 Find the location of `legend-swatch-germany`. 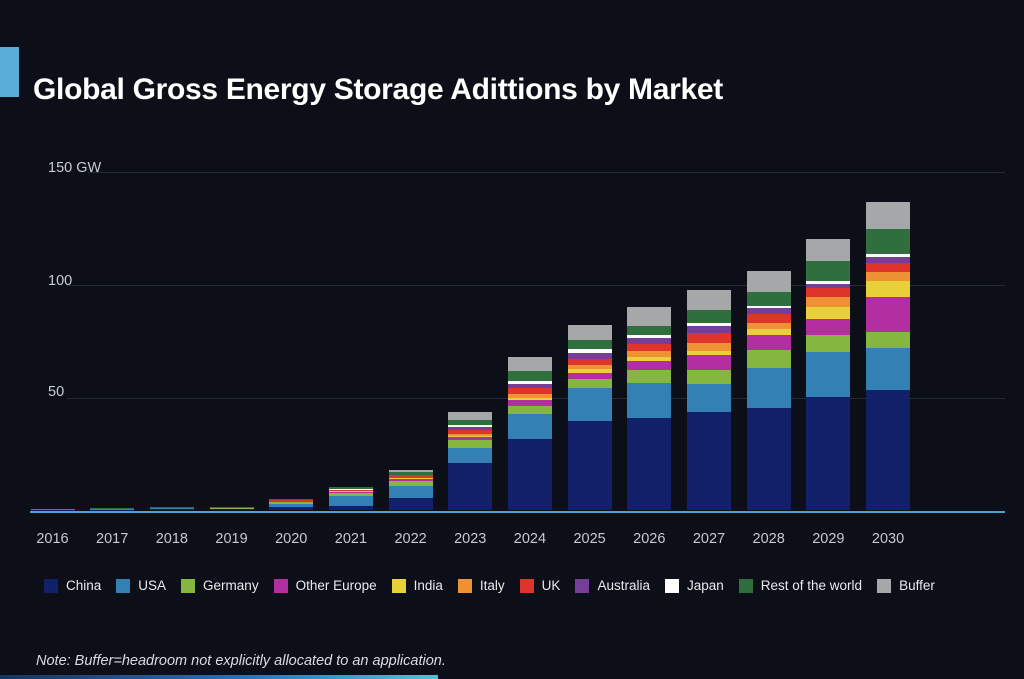

legend-swatch-germany is located at coordinates (188, 585).